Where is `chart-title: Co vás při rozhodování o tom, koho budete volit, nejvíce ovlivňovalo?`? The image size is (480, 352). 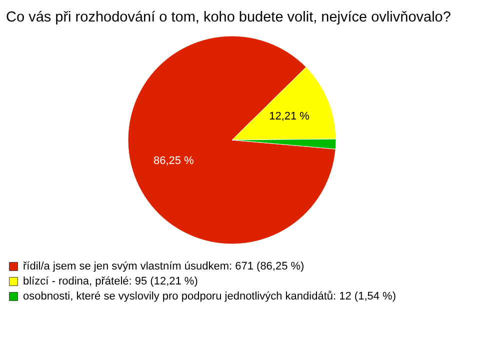 chart-title: Co vás při rozhodování o tom, koho budete volit, nejvíce ovlivňovalo? is located at coordinates (228, 18).